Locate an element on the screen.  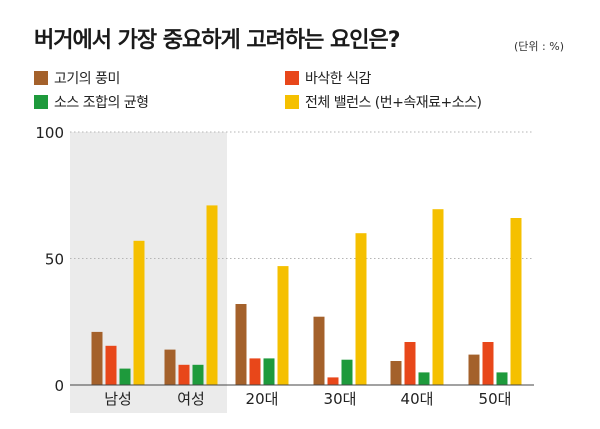
bar-50대-s2 is located at coordinates (502, 378).